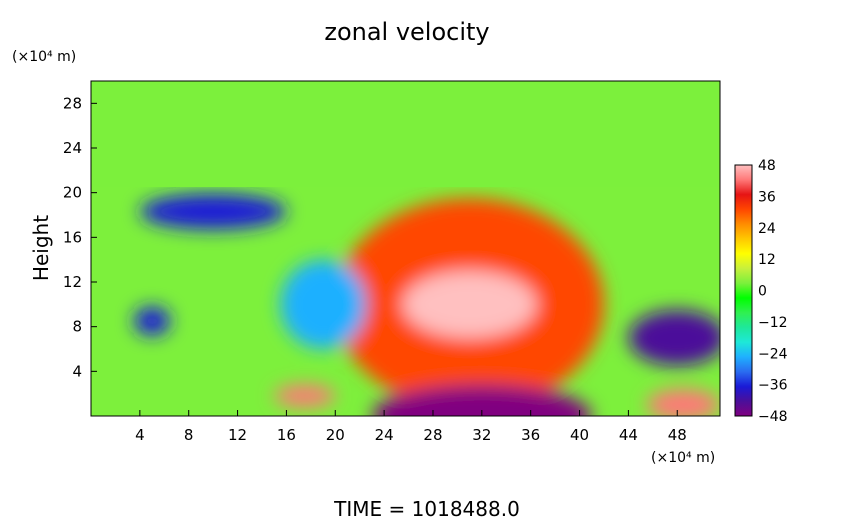  What do you see at coordinates (683, 458) in the screenshot?
I see `x-unit-label: (×10⁴ m)` at bounding box center [683, 458].